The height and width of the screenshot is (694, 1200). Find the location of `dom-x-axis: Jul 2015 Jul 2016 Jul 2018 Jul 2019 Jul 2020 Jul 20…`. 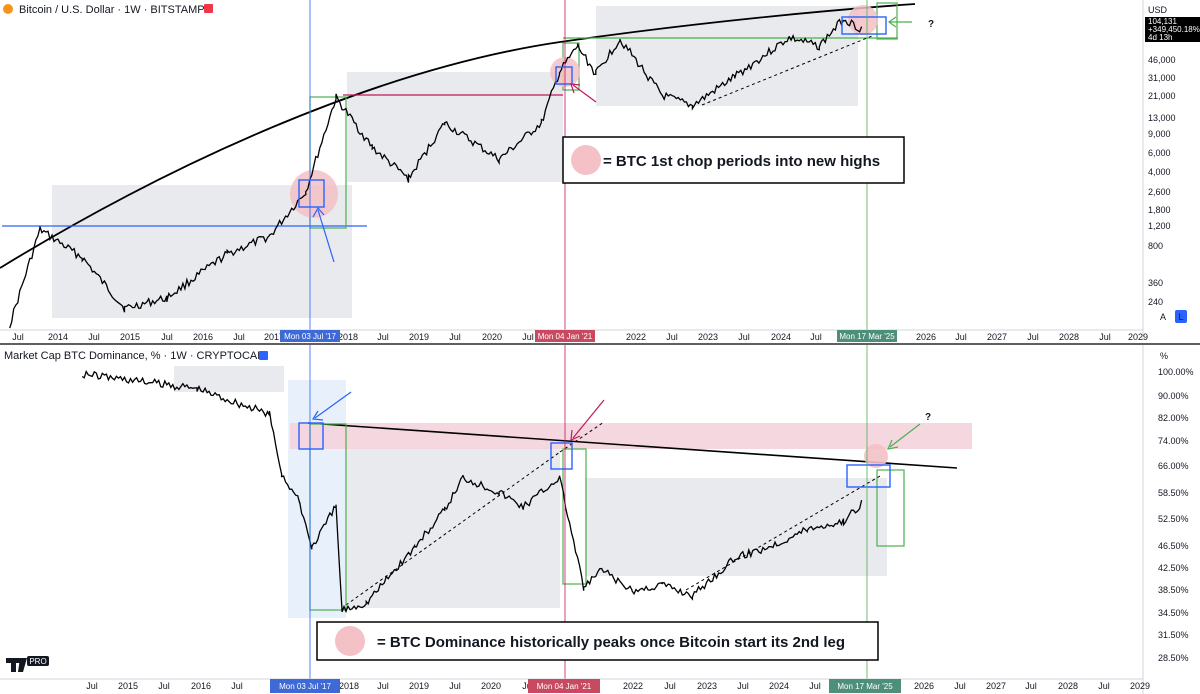

dom-x-axis: Jul 2015 Jul 2016 Jul 2018 Jul 2019 Jul 2020 Jul 20… is located at coordinates (618, 686).